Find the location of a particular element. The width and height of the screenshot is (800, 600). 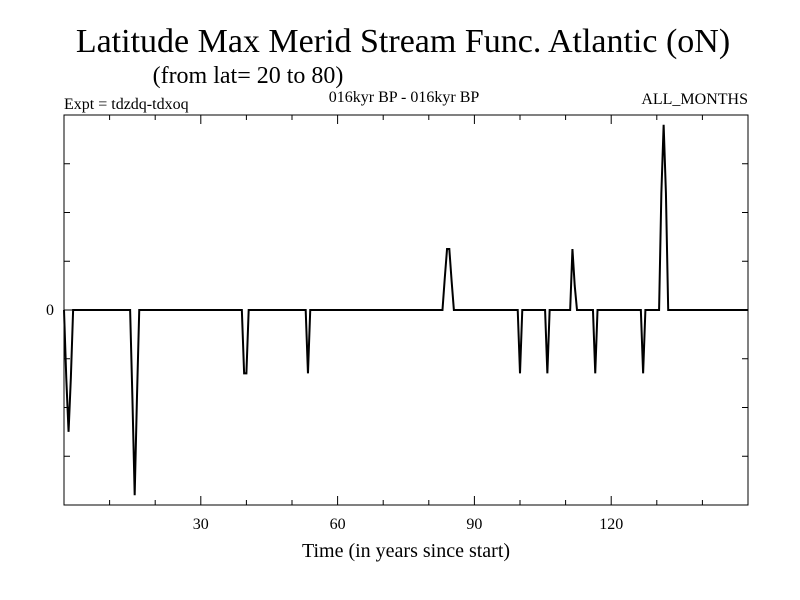

x-tick-label: 30 is located at coordinates (201, 524).